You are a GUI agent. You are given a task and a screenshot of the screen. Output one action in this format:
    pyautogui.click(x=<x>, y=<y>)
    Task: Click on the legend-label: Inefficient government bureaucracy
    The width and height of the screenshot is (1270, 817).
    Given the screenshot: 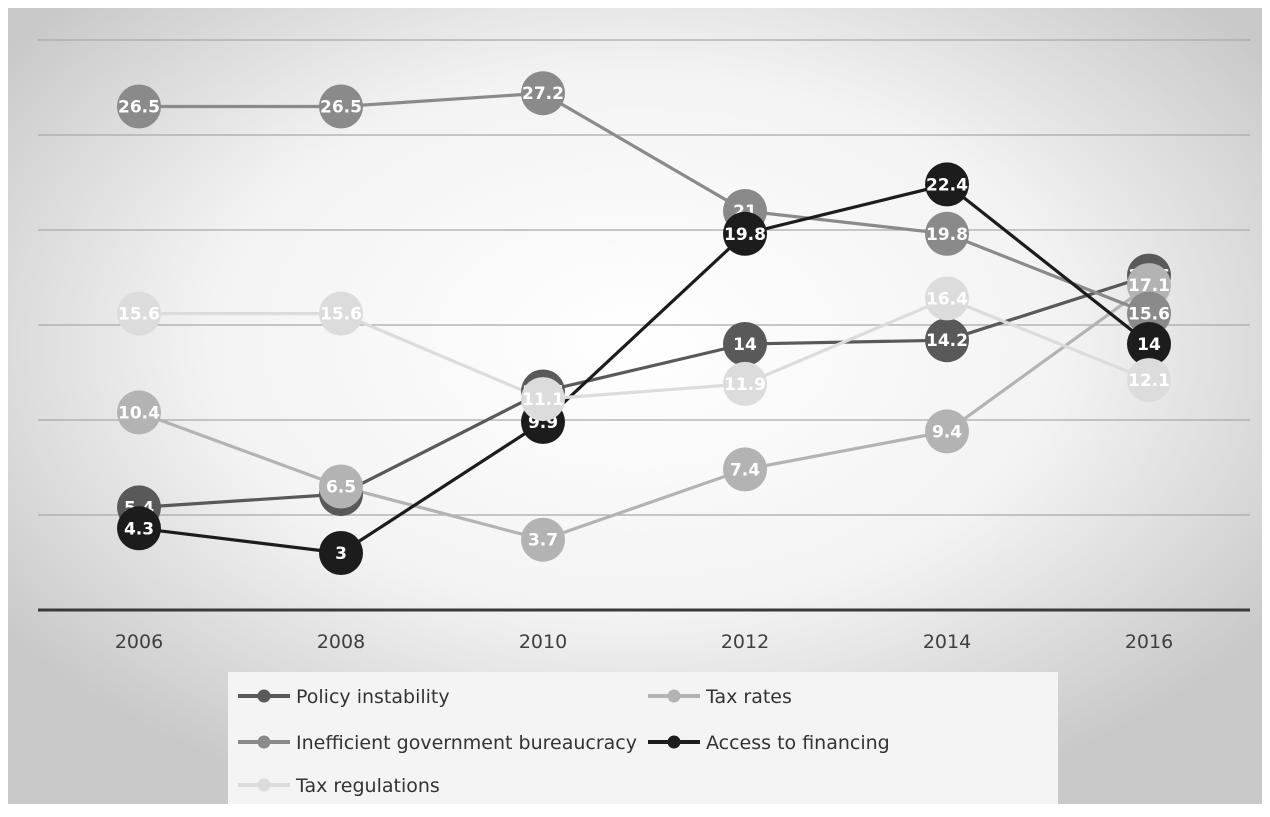 What is the action you would take?
    pyautogui.click(x=466, y=743)
    